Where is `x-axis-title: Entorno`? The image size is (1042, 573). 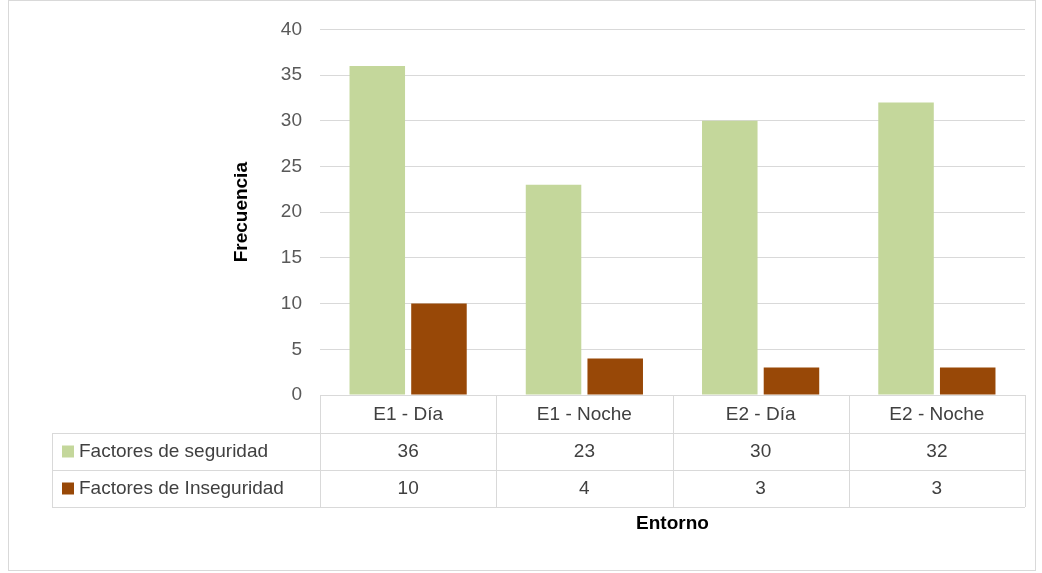 x-axis-title: Entorno is located at coordinates (672, 522).